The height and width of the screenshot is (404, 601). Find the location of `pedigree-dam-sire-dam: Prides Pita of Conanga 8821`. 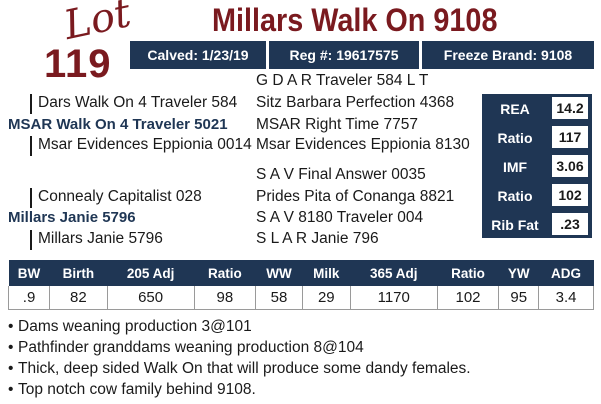

pedigree-dam-sire-dam: Prides Pita of Conanga 8821 is located at coordinates (355, 196).